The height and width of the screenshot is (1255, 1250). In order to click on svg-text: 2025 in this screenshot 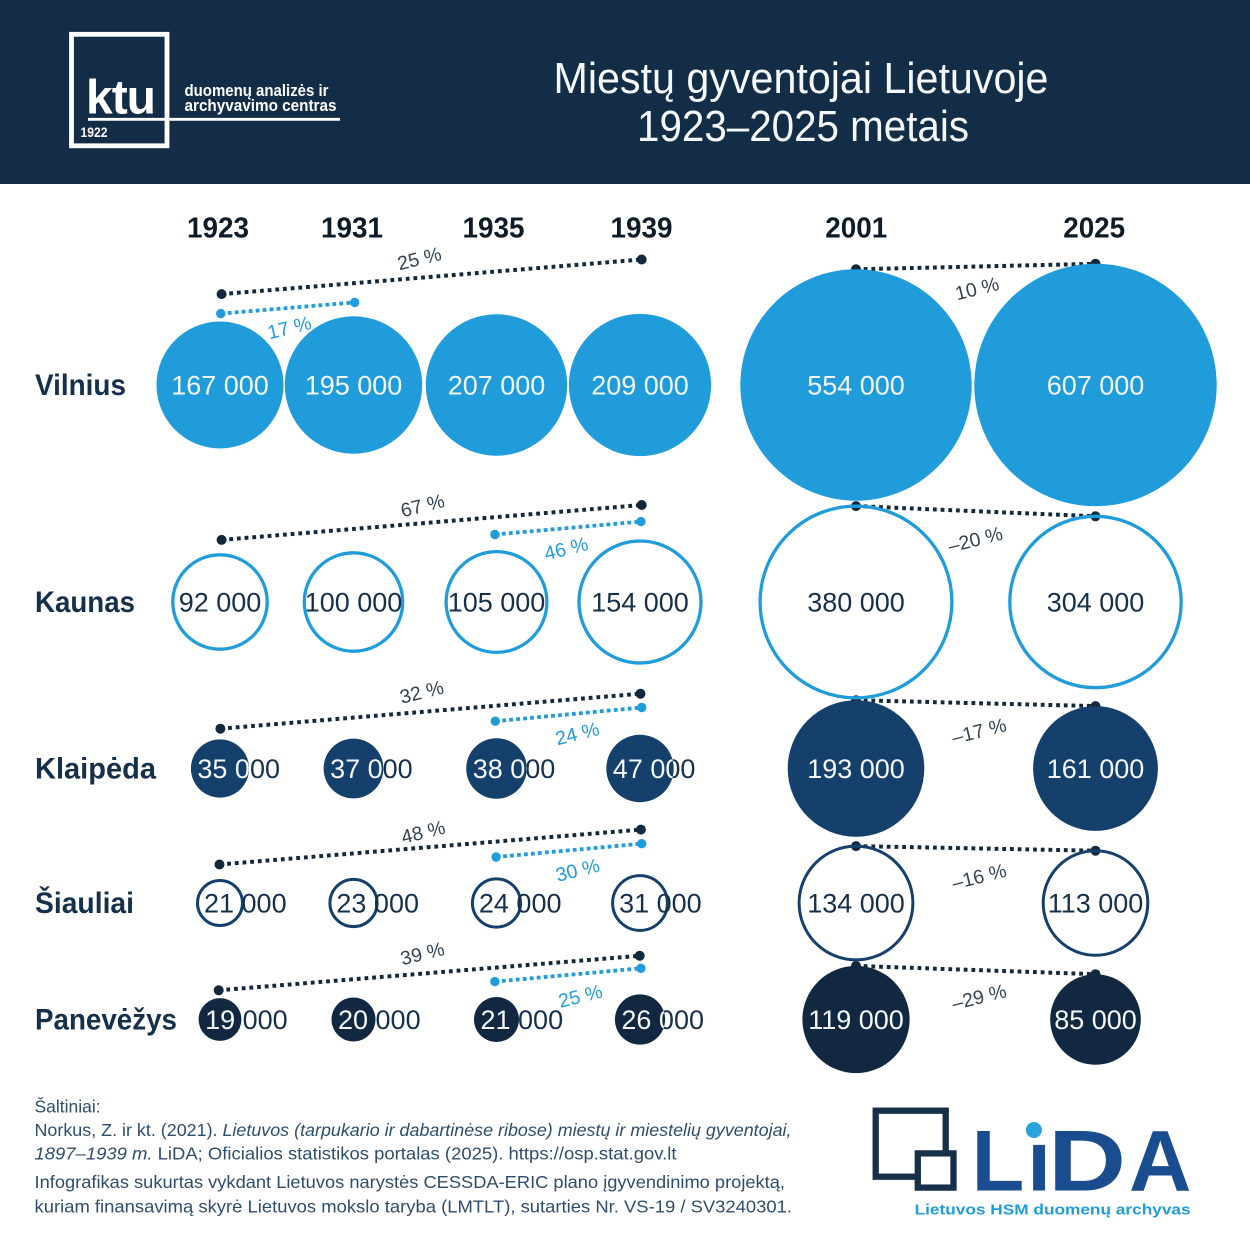, I will do `click(1094, 229)`.